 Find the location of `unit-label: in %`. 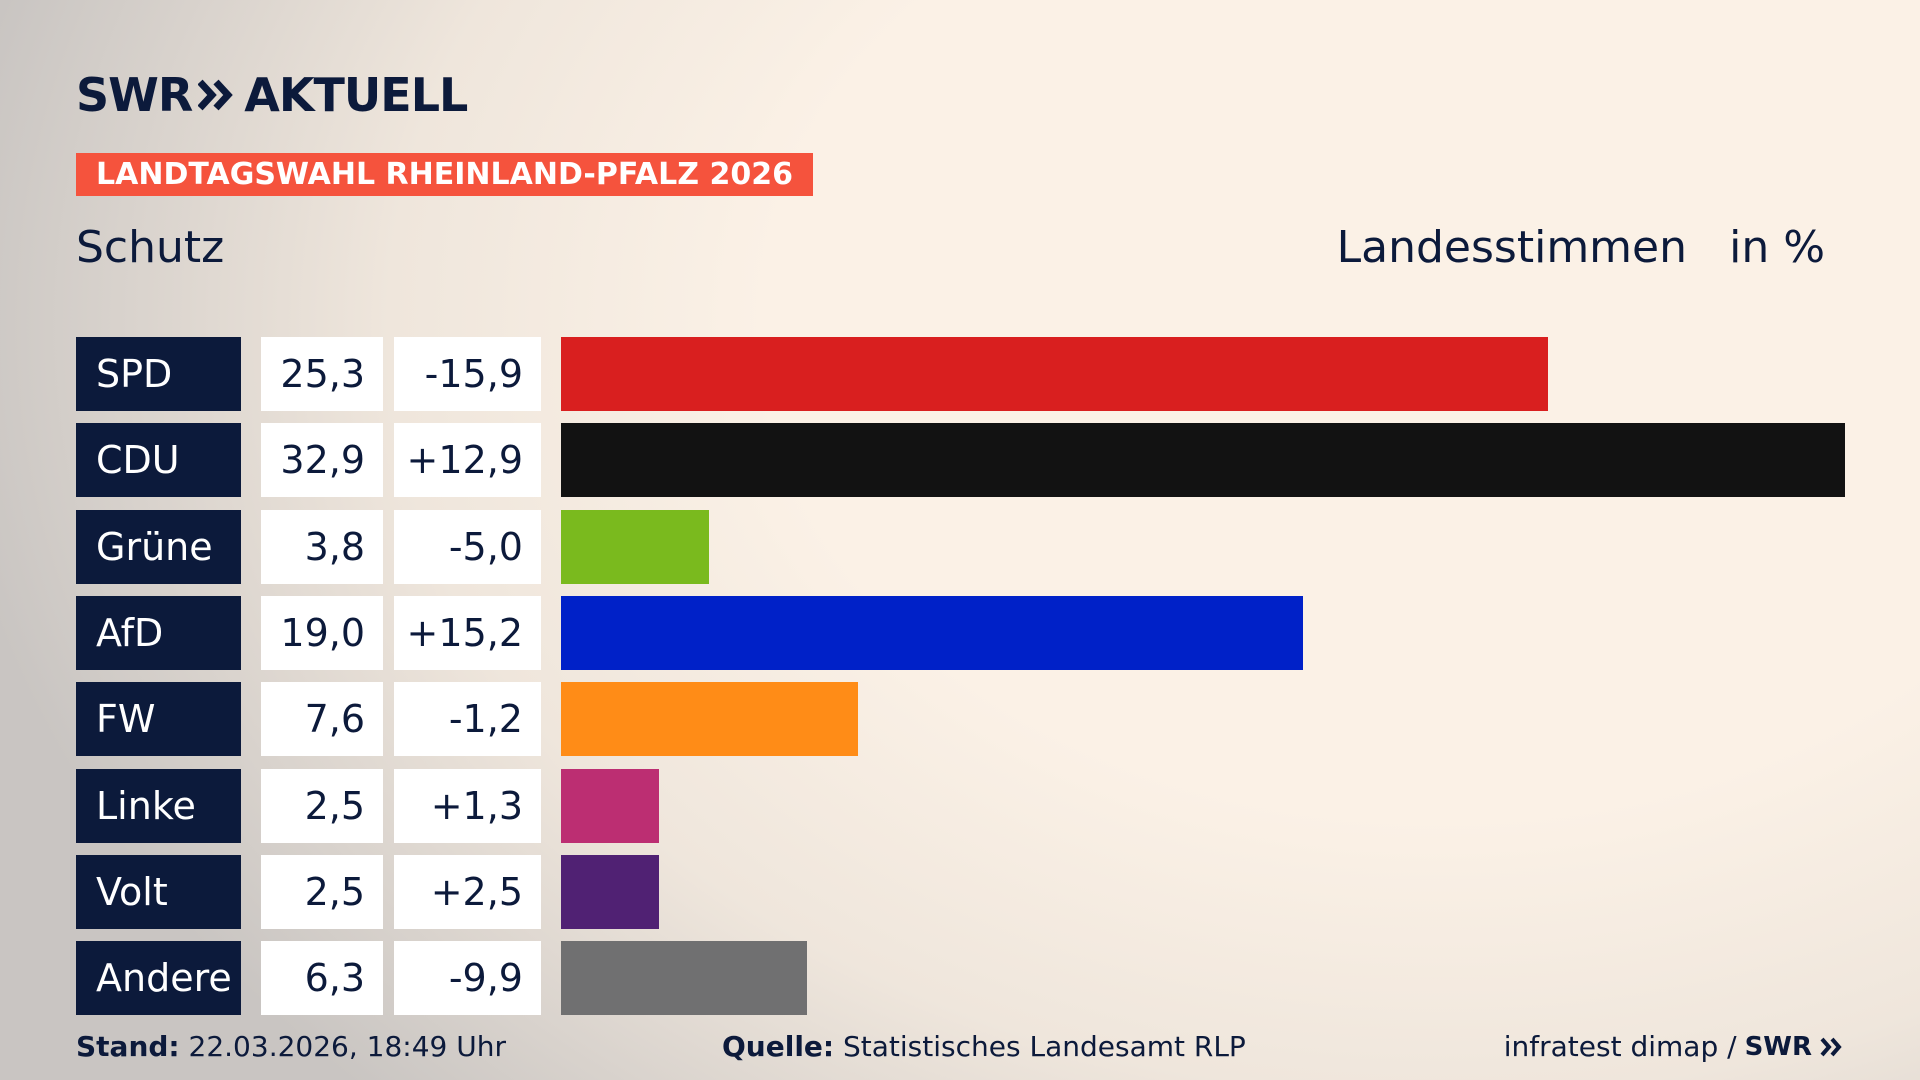

unit-label: in % is located at coordinates (1777, 247).